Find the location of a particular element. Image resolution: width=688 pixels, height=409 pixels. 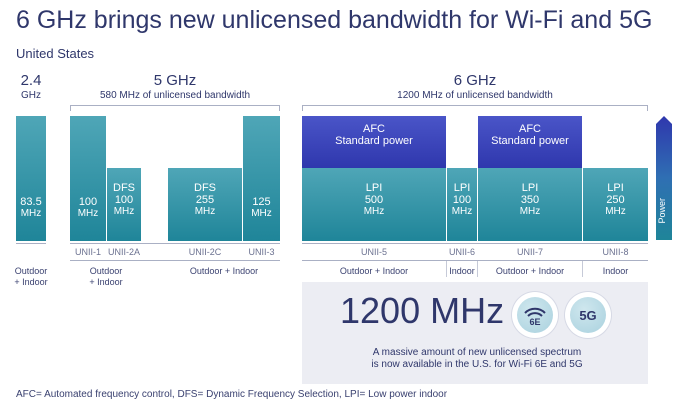

block-unii-7: LPI 350 MHz is located at coordinates (530, 204).